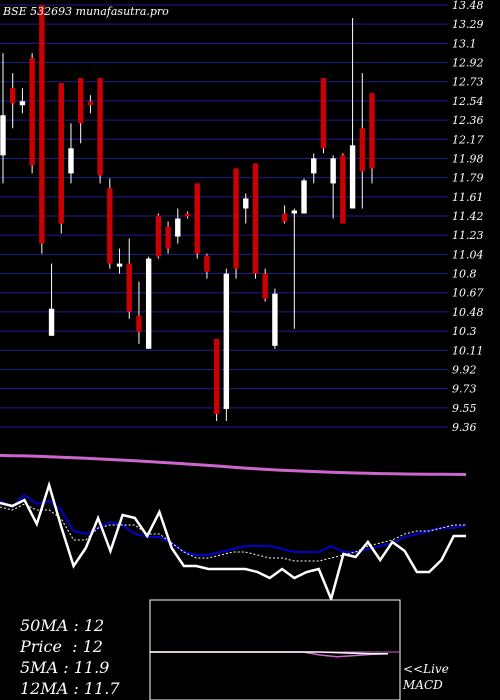 This screenshot has height=700, width=500. What do you see at coordinates (464, 331) in the screenshot?
I see `price-tick-label: 10.3` at bounding box center [464, 331].